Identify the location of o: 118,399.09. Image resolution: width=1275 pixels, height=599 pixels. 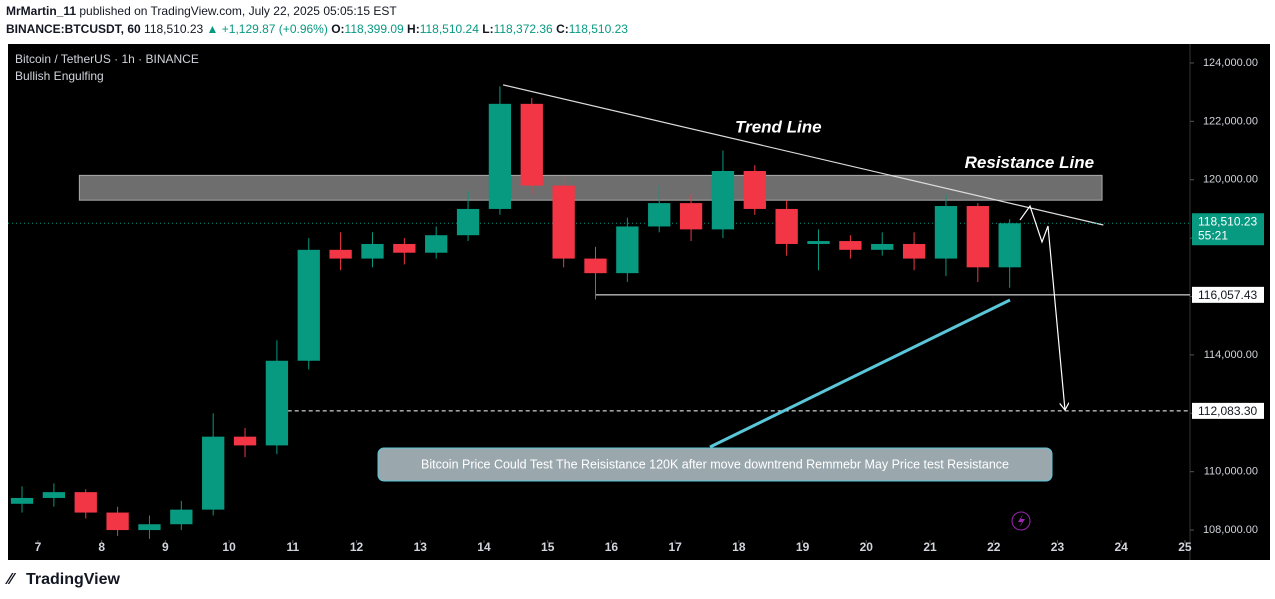
(374, 29).